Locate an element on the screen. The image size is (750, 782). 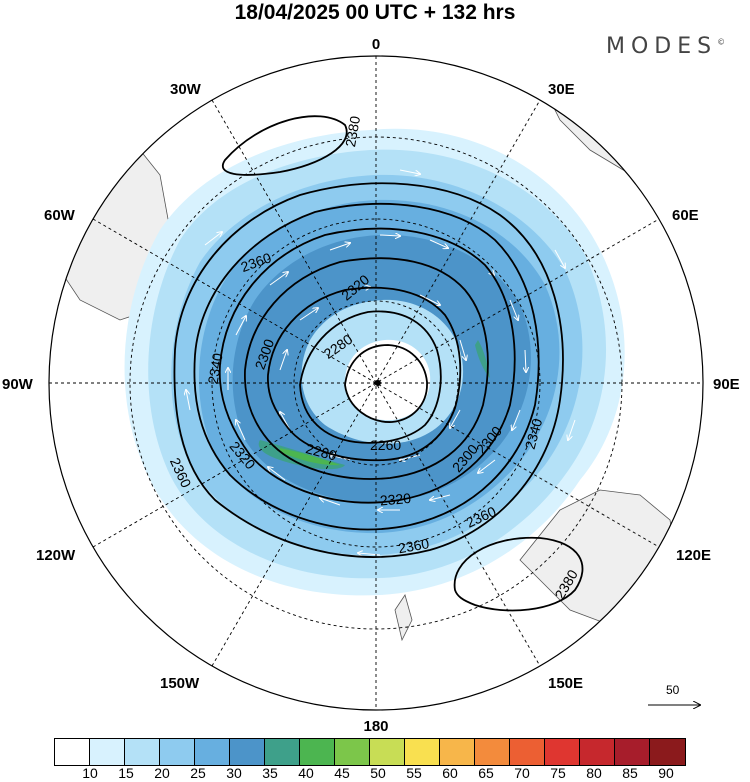
contour-label: 2260 is located at coordinates (385, 445).